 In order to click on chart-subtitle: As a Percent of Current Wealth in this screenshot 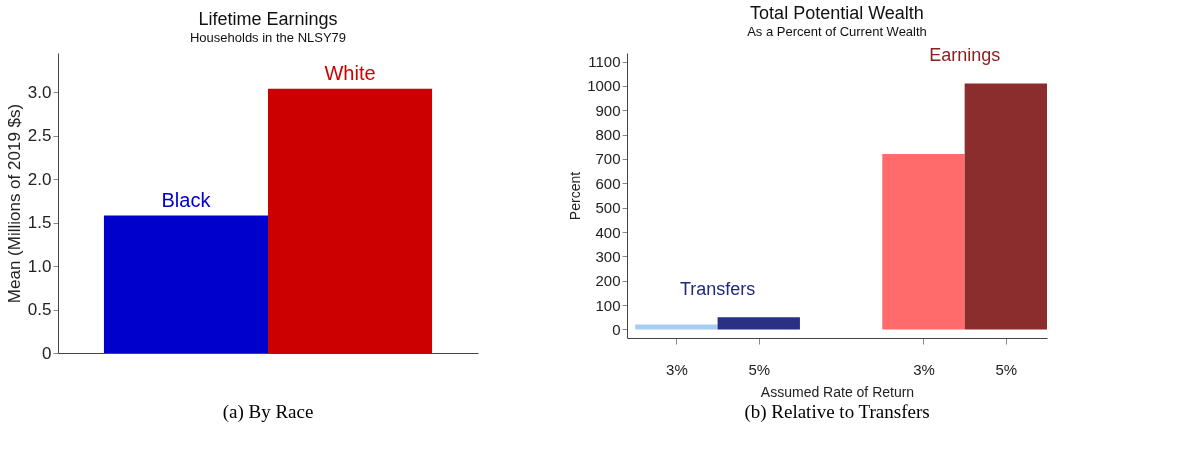, I will do `click(837, 32)`.